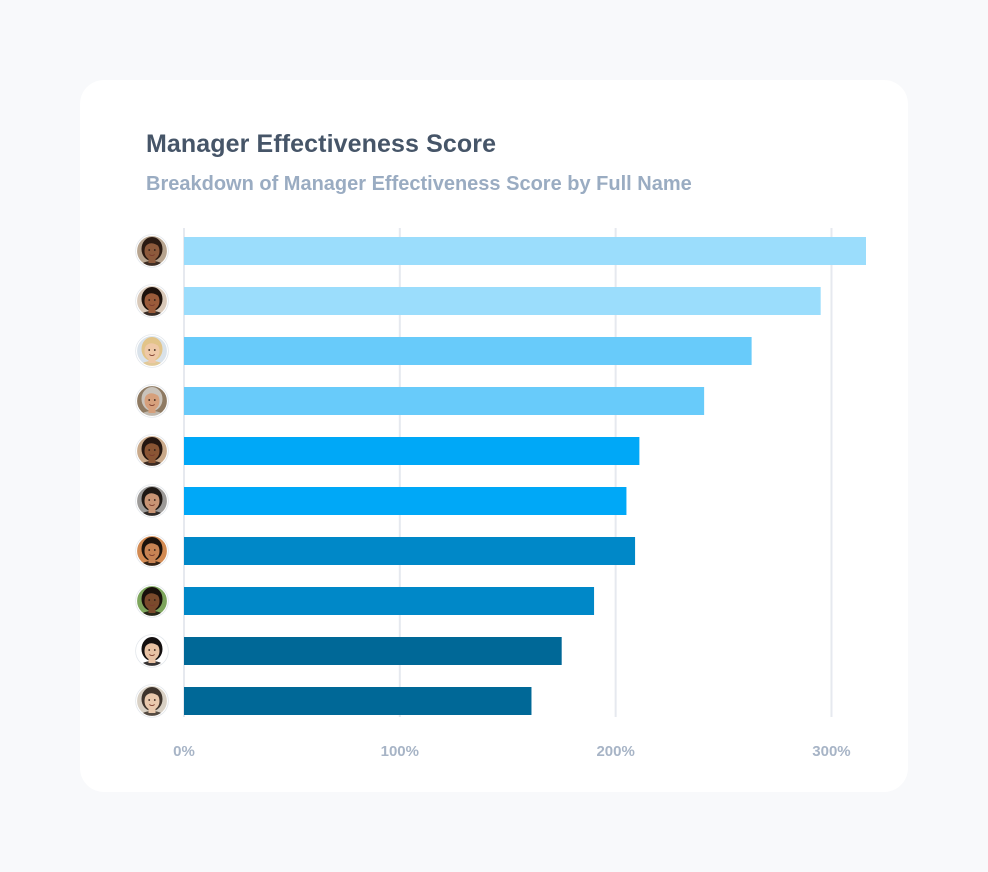 This screenshot has width=988, height=872. What do you see at coordinates (321, 144) in the screenshot?
I see `chart-title: Manager Effectiveness Score` at bounding box center [321, 144].